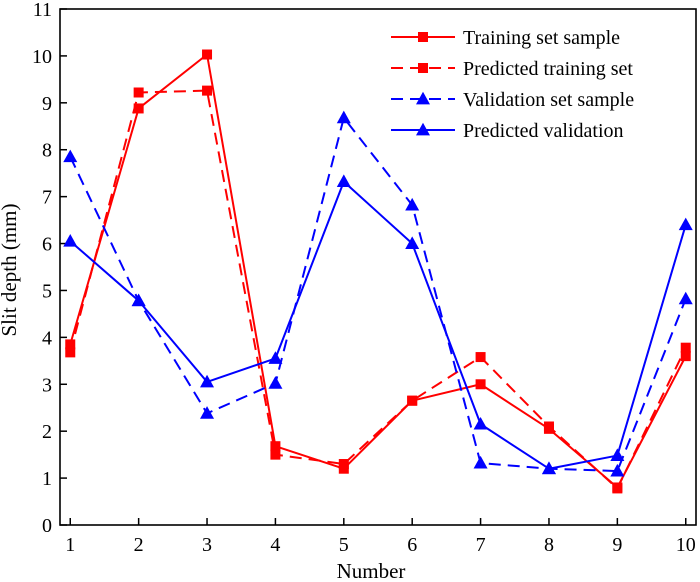 The image size is (700, 582). I want to click on y-tick-label: 7, so click(47, 198).